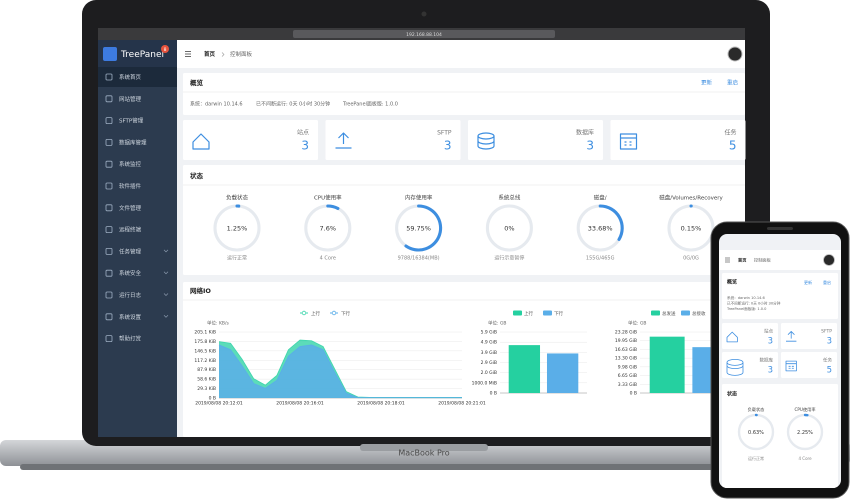 This screenshot has height=500, width=850. Describe the element at coordinates (489, 343) in the screenshot. I see `y-tick-label: 4.9 GiB` at that location.